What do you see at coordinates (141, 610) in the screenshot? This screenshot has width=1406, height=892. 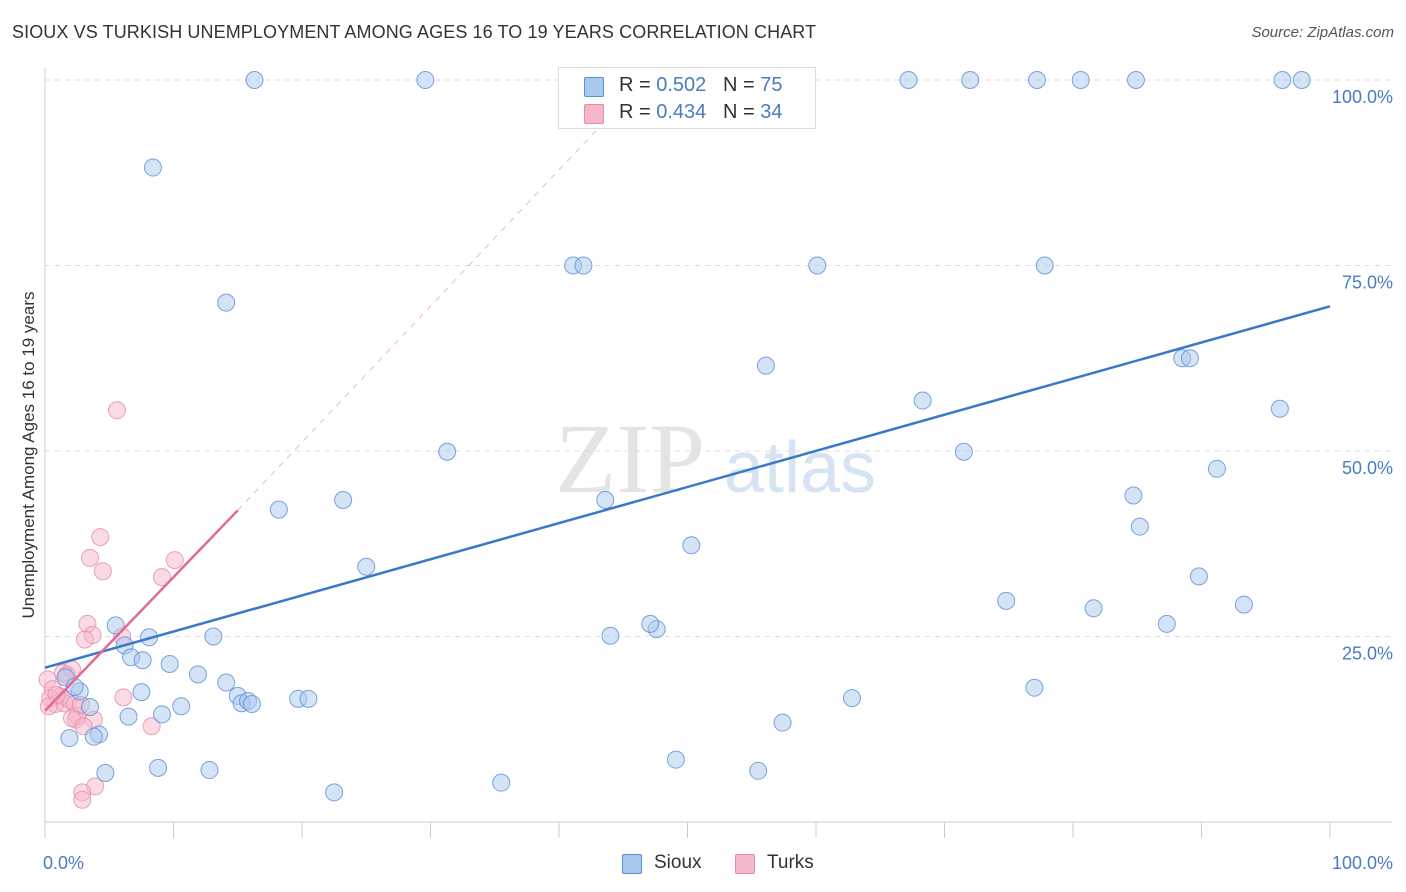 I see `turks-trend-line` at bounding box center [141, 610].